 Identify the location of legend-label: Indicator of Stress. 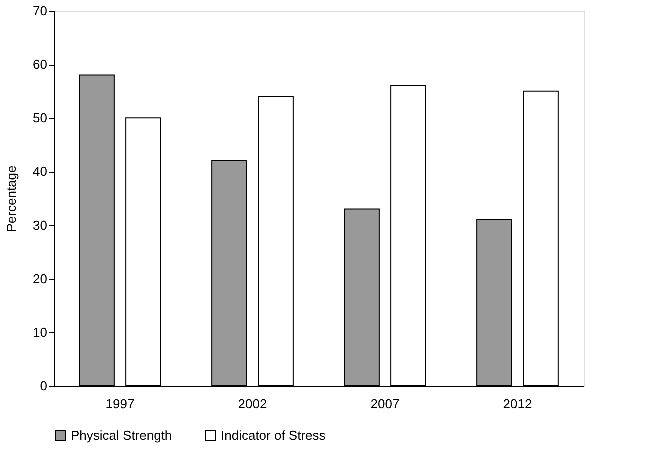
(273, 435).